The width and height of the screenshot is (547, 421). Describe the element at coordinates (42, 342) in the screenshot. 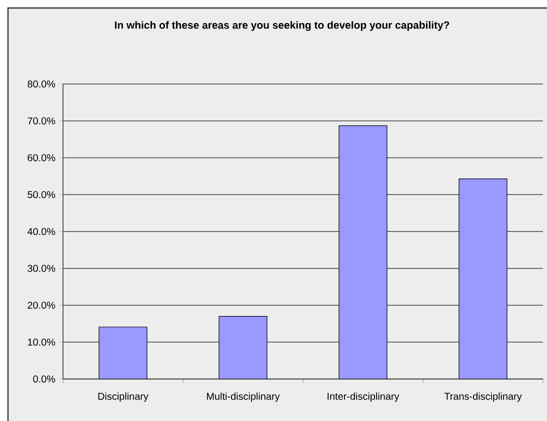

I see `y-tick-label: 10.0%` at that location.